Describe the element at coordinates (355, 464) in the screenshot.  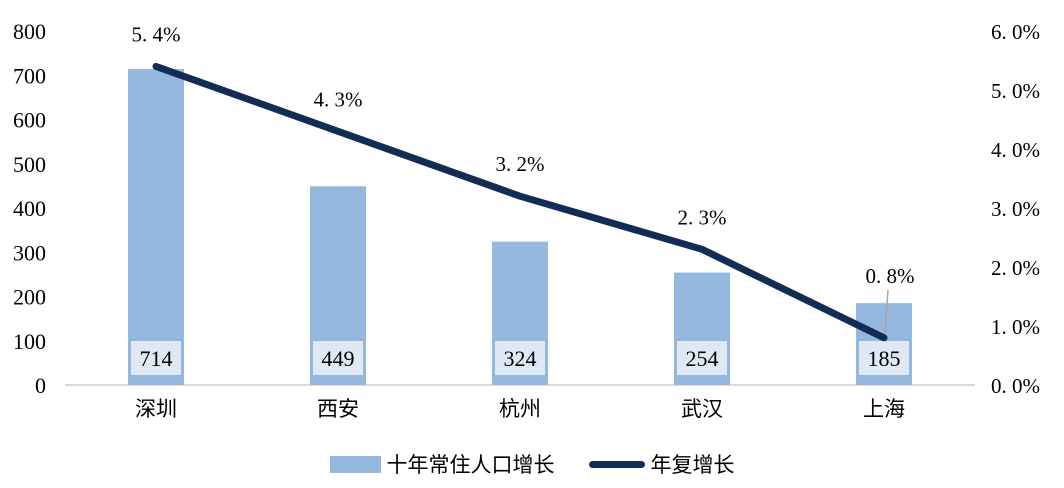
I see `legend-bar-swatch` at that location.